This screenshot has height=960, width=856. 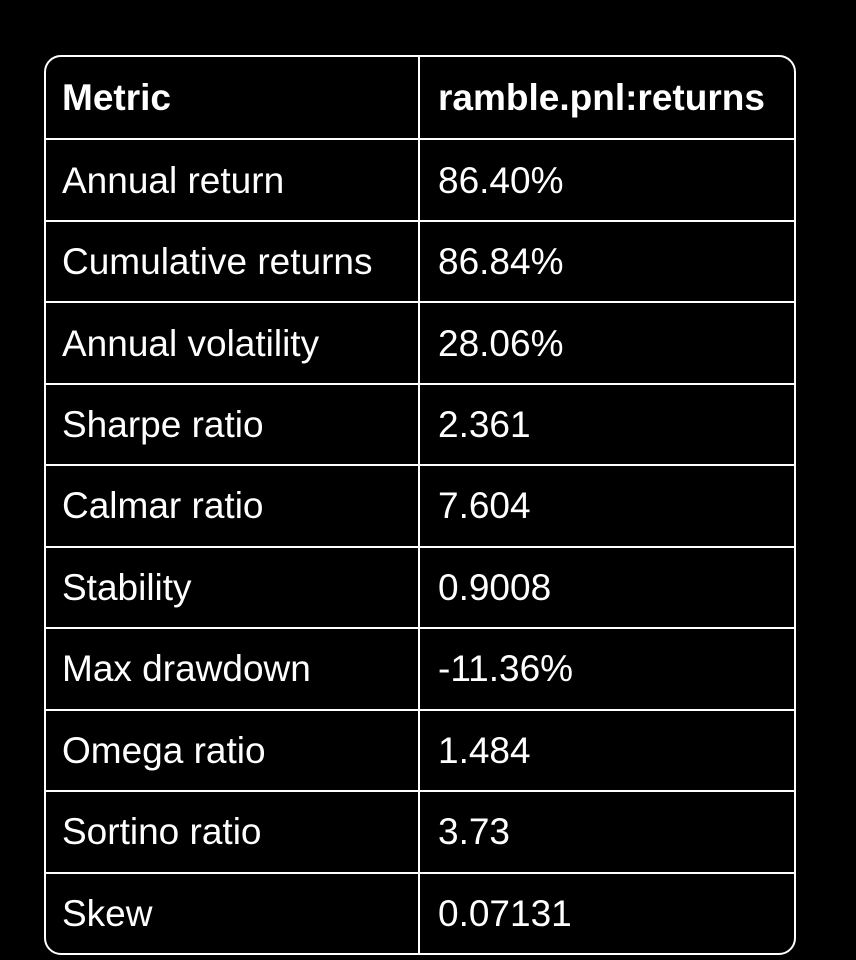 I want to click on metric-name-cell: Sharpe ratio, so click(x=163, y=425).